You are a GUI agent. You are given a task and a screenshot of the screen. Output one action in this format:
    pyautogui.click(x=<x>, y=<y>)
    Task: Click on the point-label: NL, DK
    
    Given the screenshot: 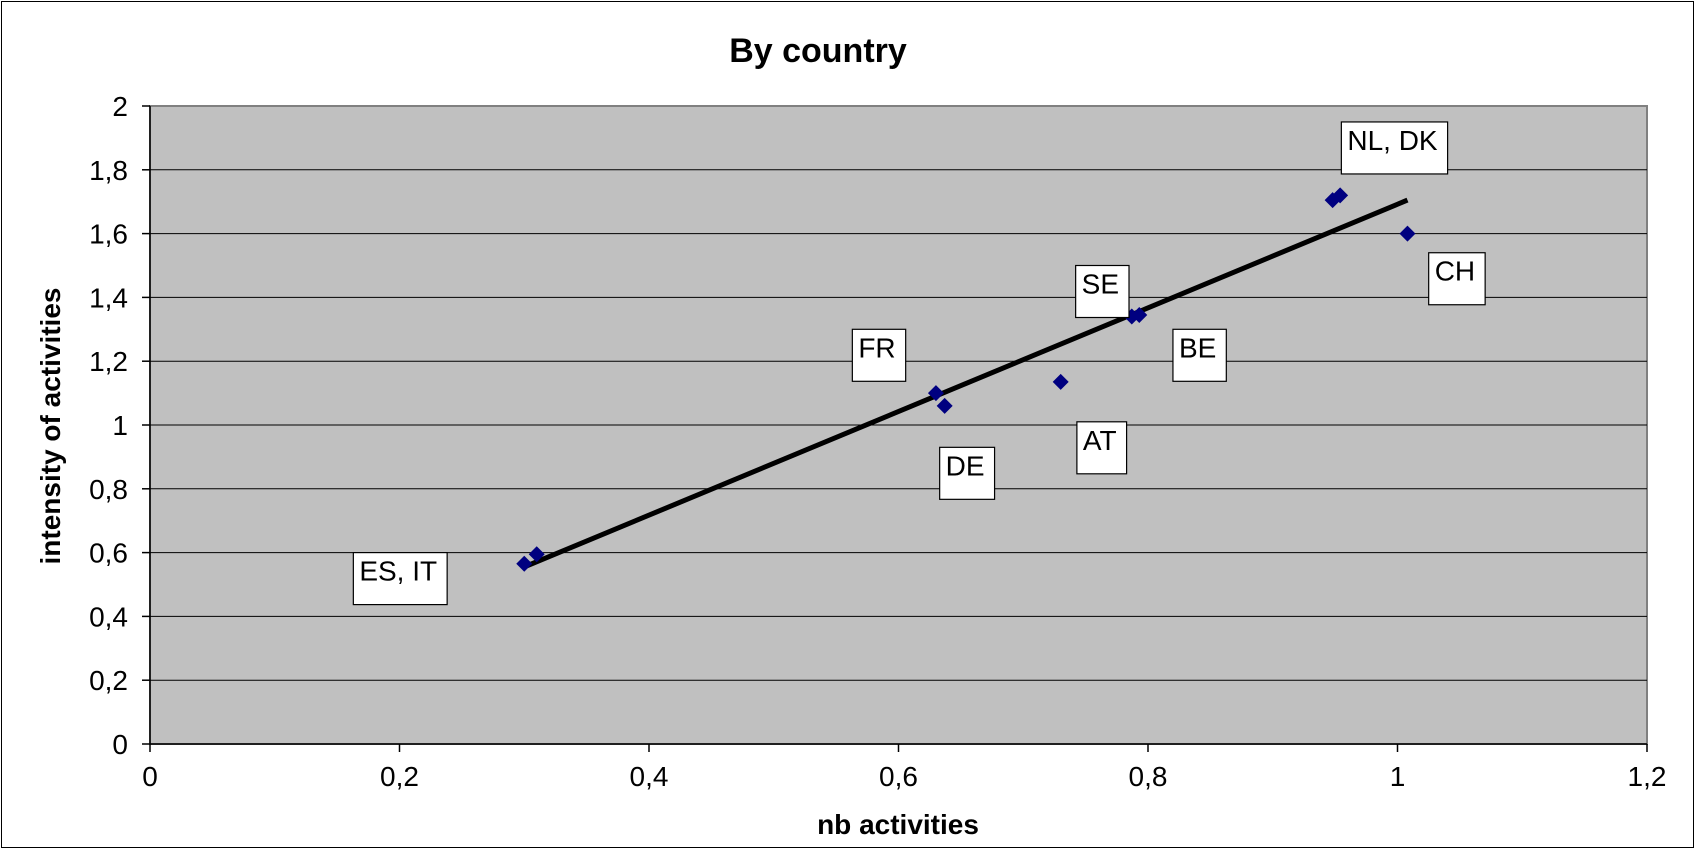 What is the action you would take?
    pyautogui.click(x=1394, y=148)
    